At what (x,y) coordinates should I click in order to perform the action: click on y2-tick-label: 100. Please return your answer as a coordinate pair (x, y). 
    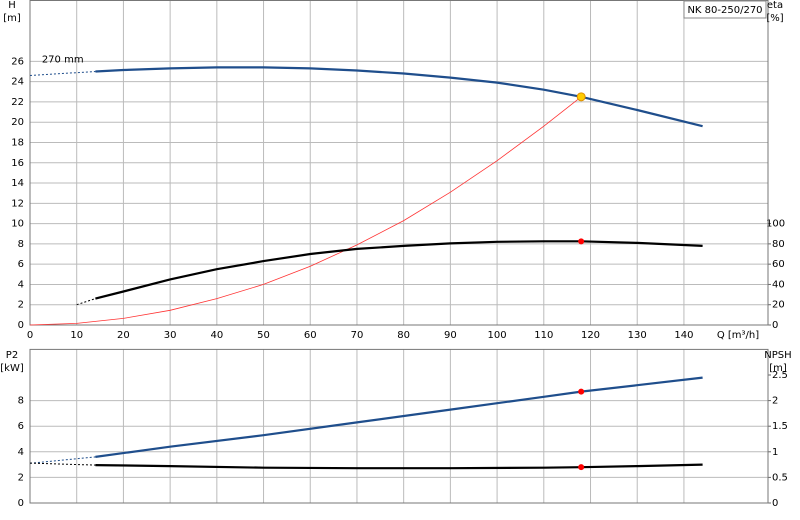
    Looking at the image, I should click on (775, 224).